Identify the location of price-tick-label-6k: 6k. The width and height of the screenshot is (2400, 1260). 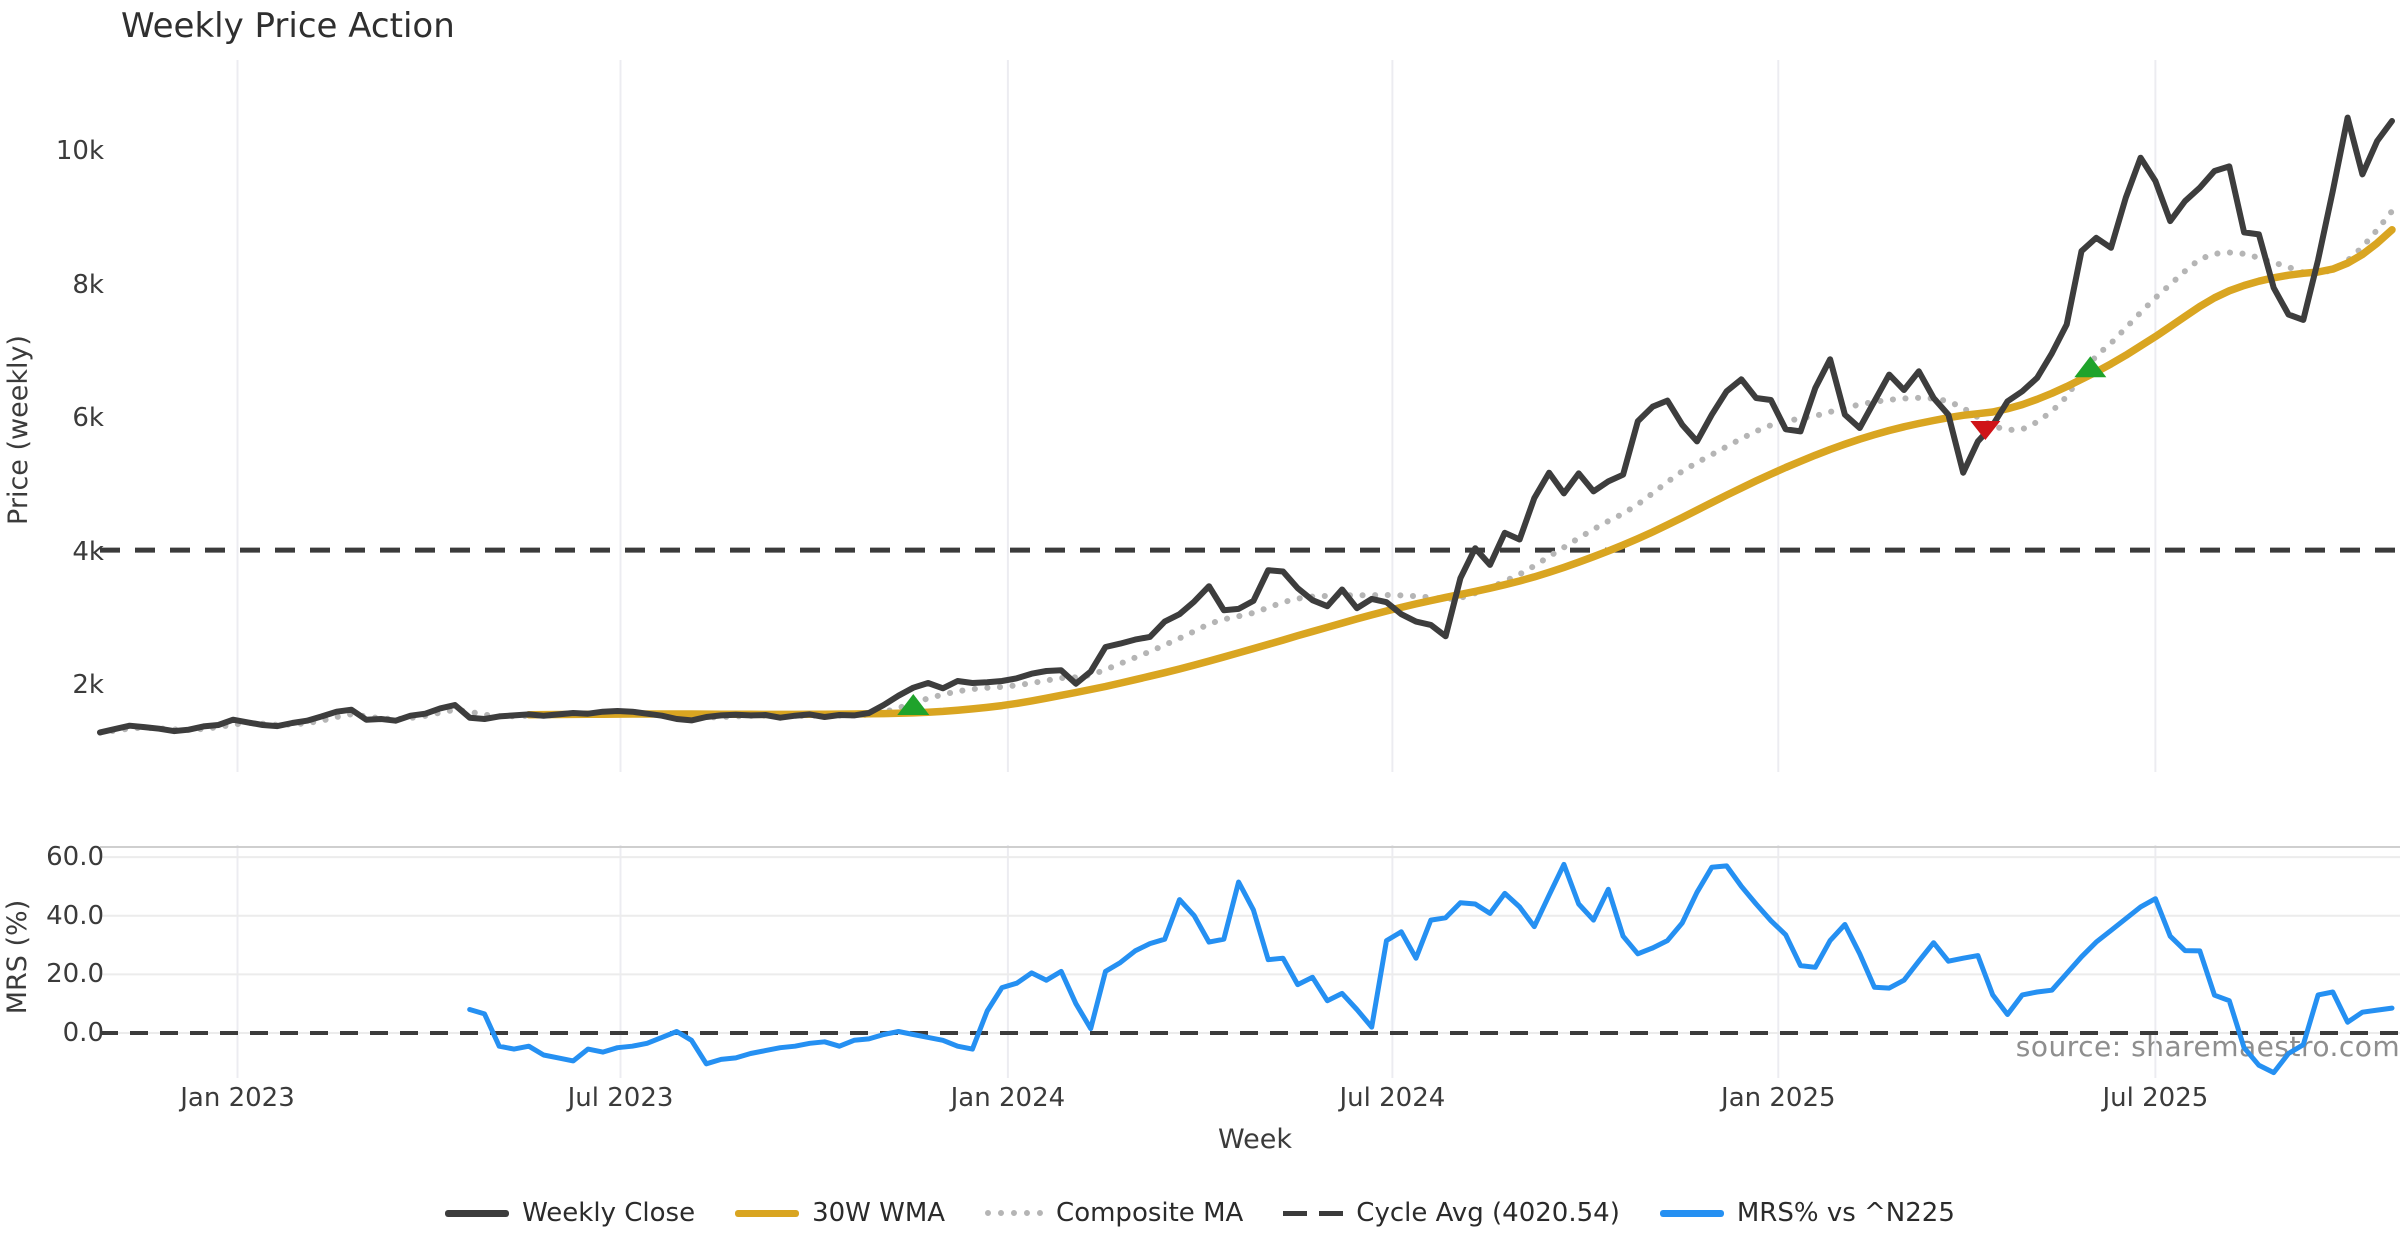
(88, 418).